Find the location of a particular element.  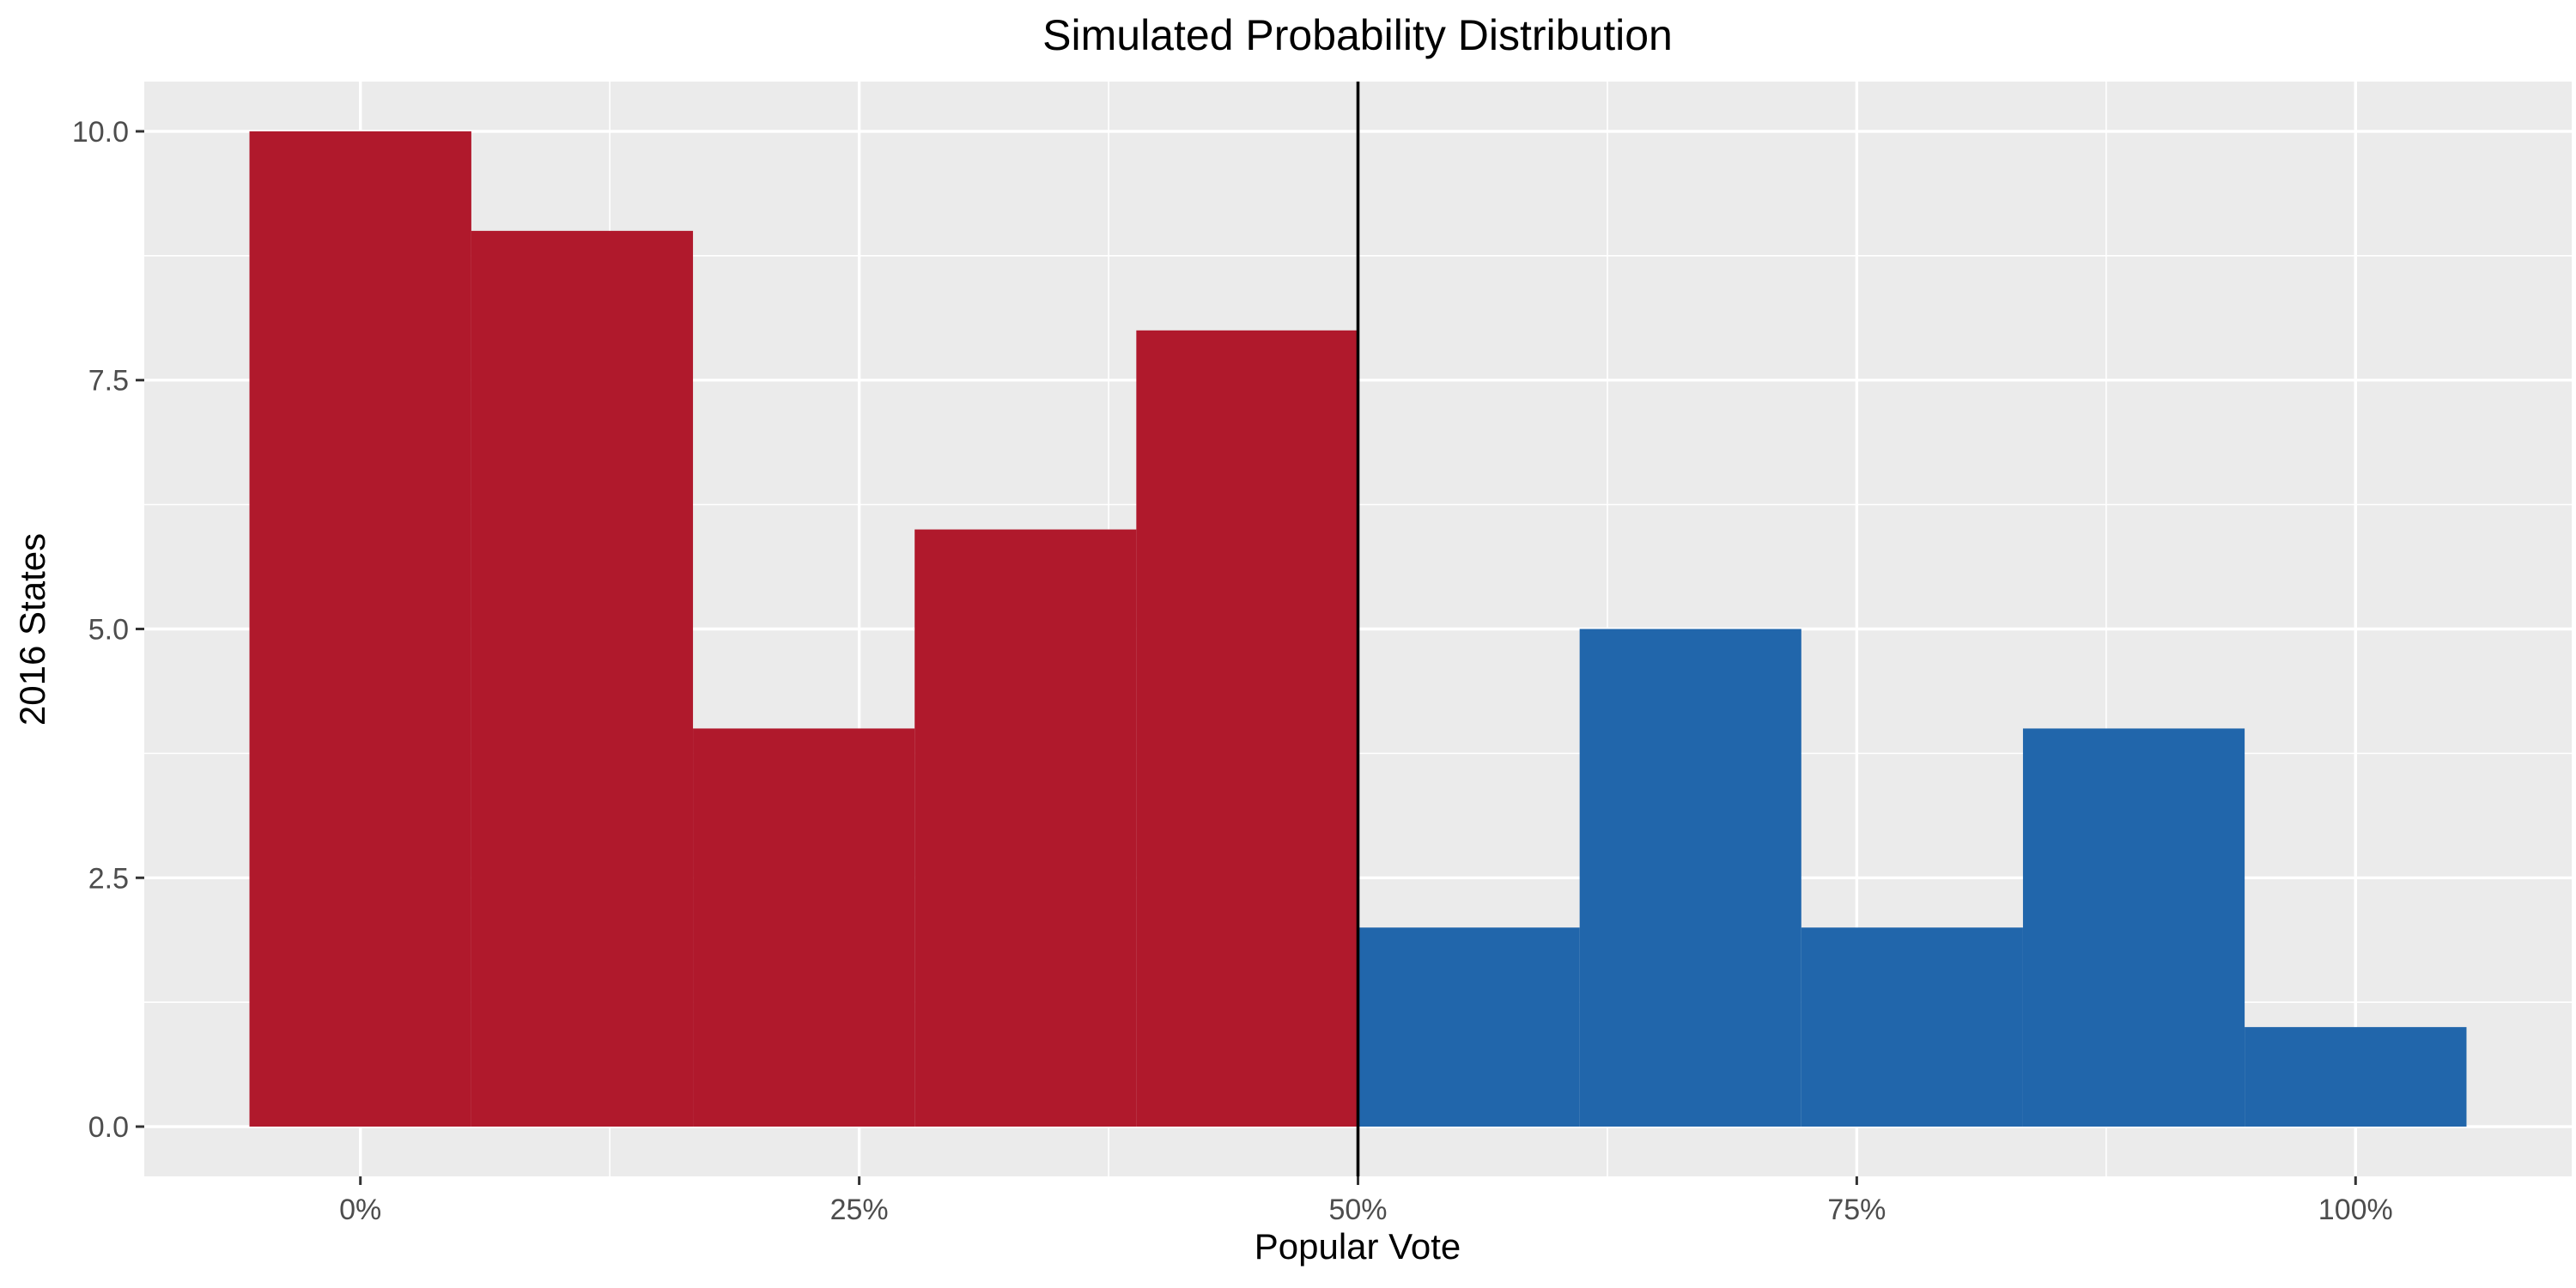

x-tick-label: 25% is located at coordinates (859, 1210).